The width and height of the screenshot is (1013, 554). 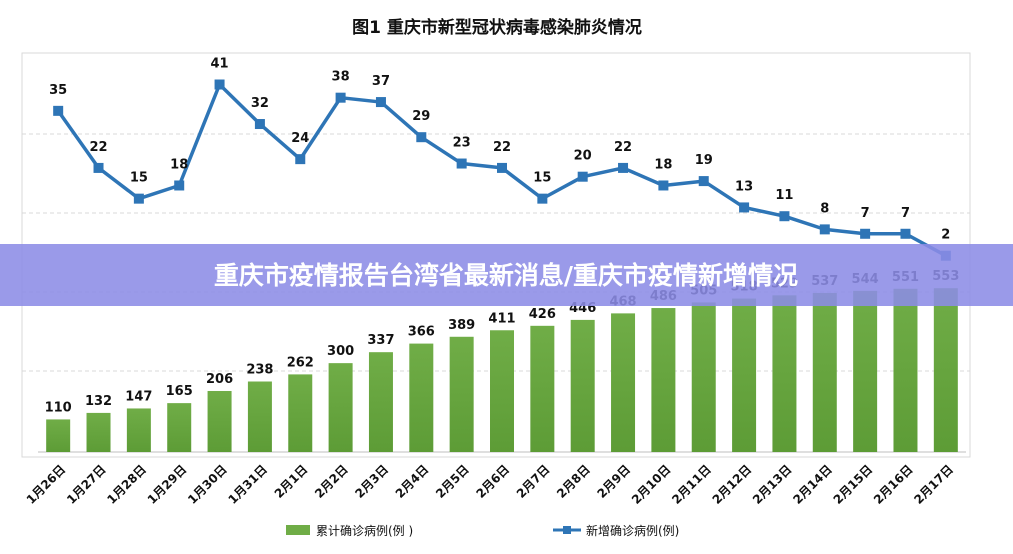 What do you see at coordinates (583, 156) in the screenshot?
I see `line-value-label: 20` at bounding box center [583, 156].